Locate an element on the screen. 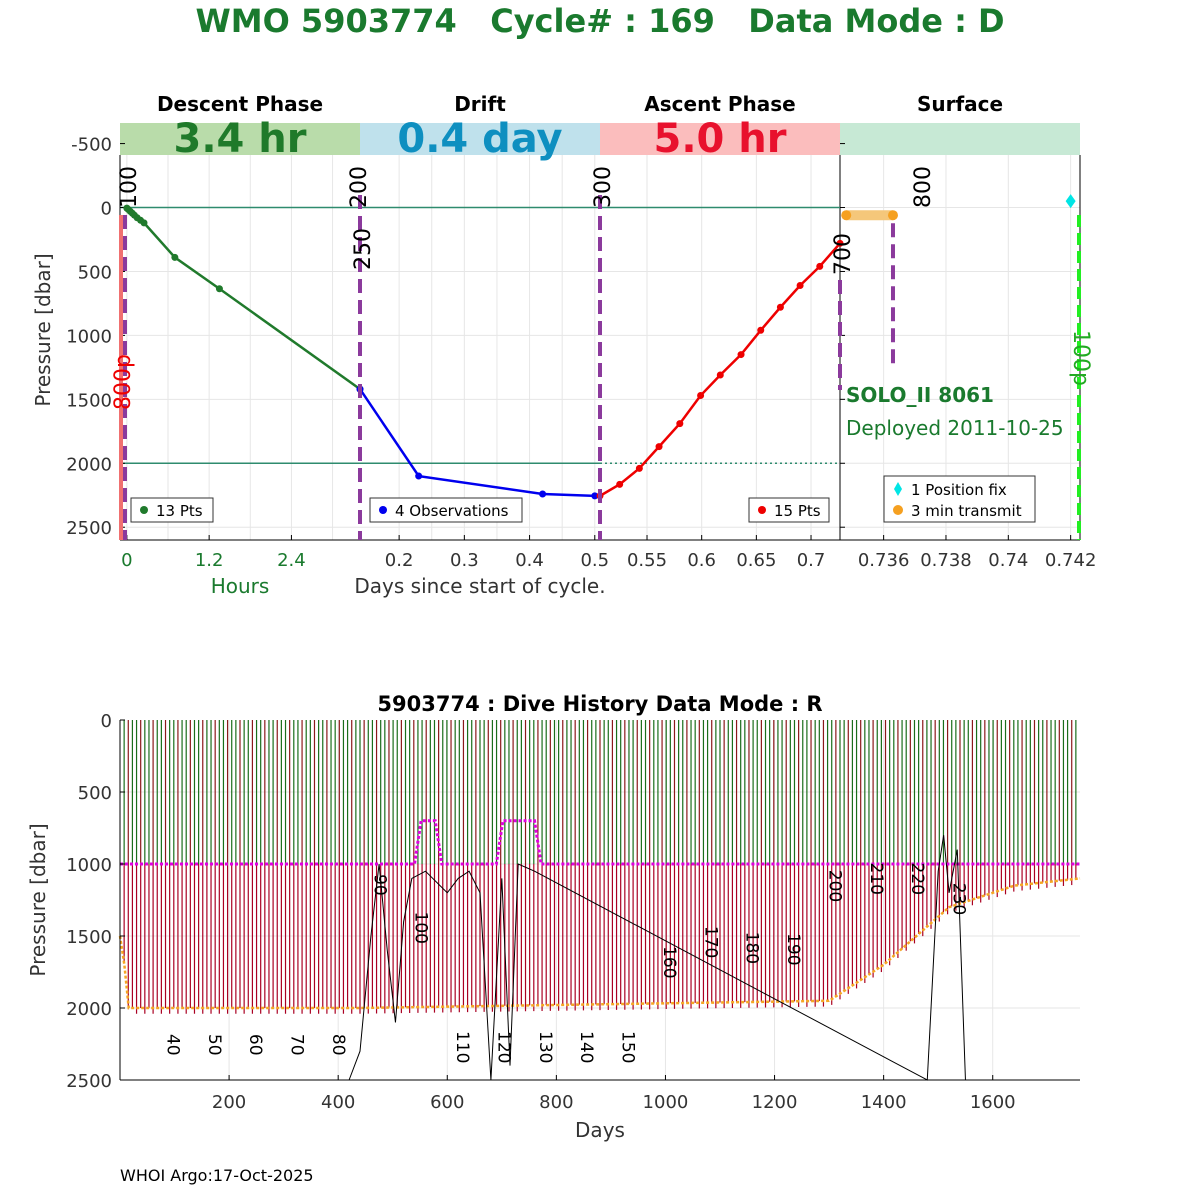 The height and width of the screenshot is (1200, 1200). phase-duration-0: 3.4 hr is located at coordinates (240, 139).